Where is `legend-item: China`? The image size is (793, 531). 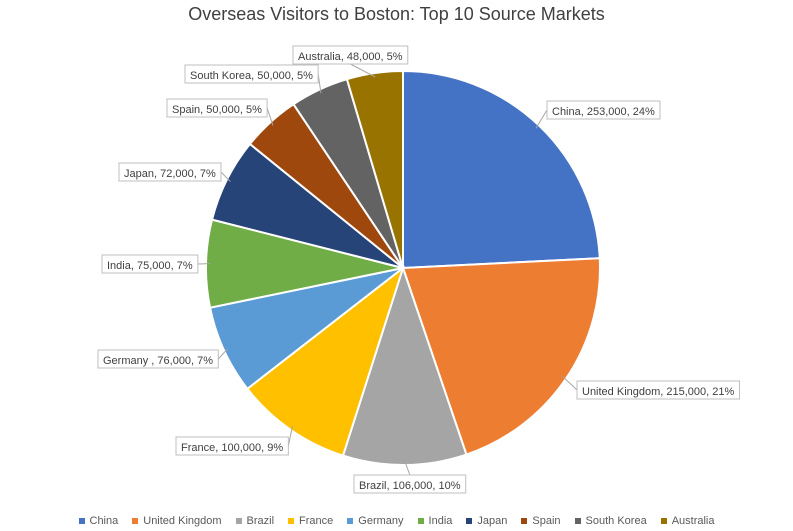
legend-item: China is located at coordinates (98, 521).